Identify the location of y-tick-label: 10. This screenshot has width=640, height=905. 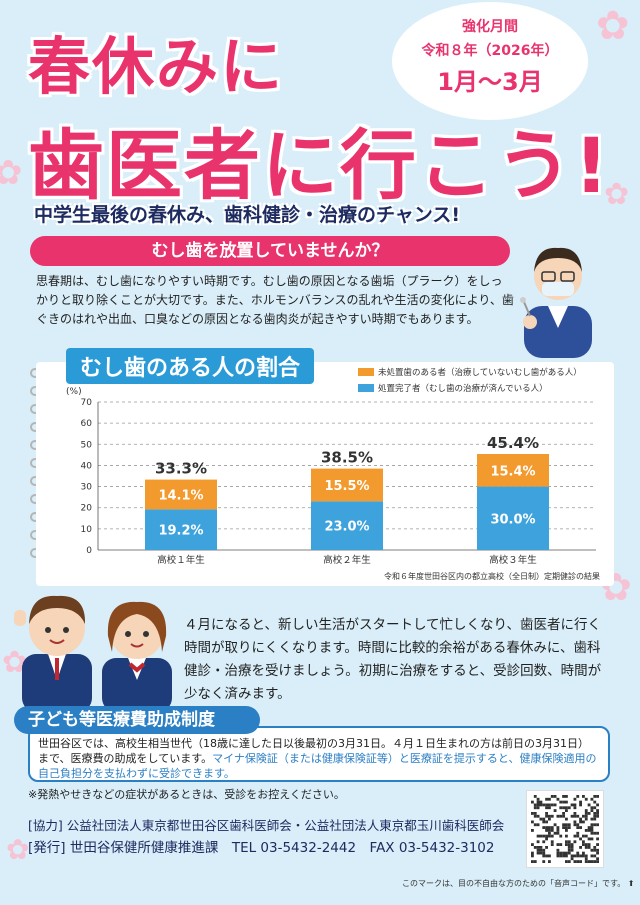
(87, 530).